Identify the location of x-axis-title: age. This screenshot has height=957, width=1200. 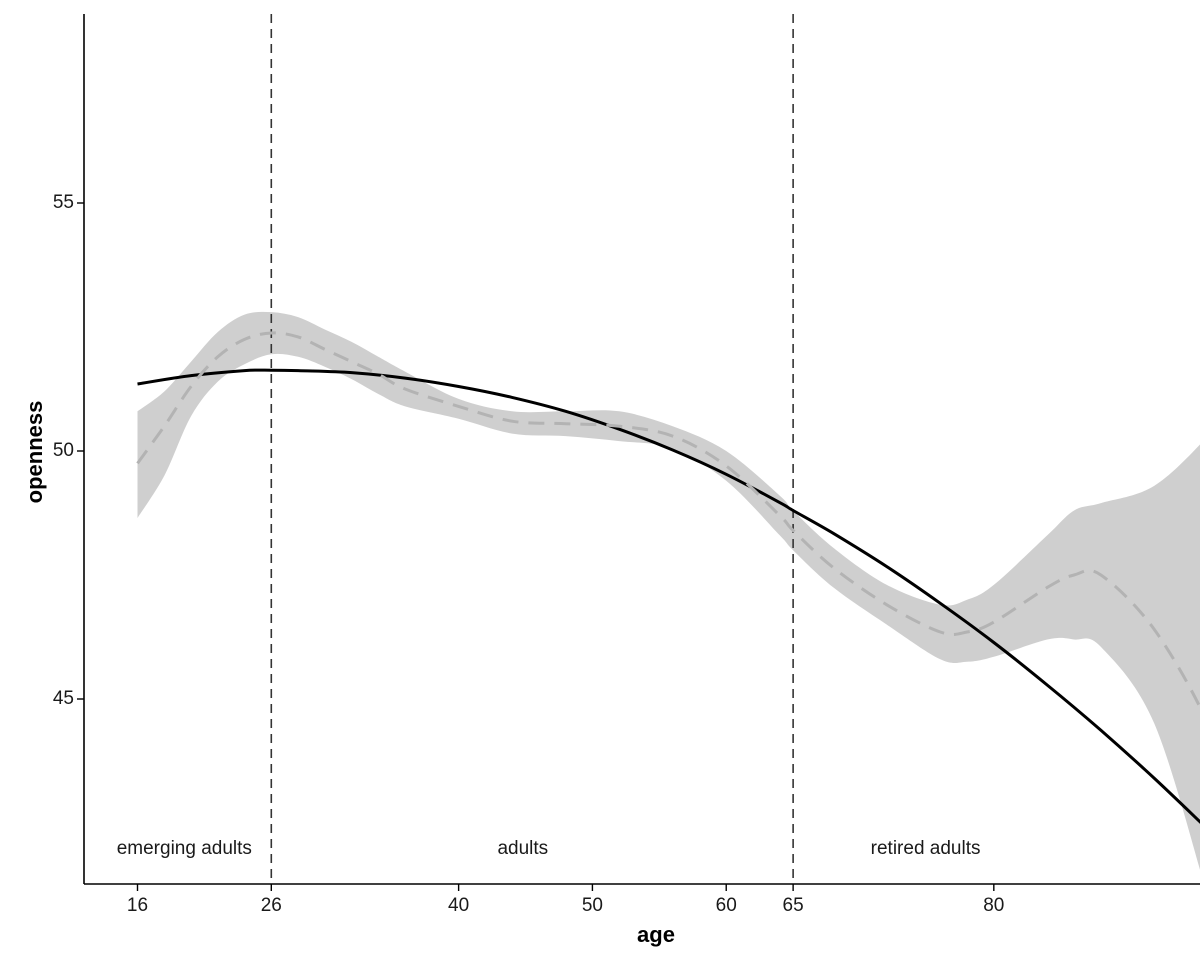
(656, 934).